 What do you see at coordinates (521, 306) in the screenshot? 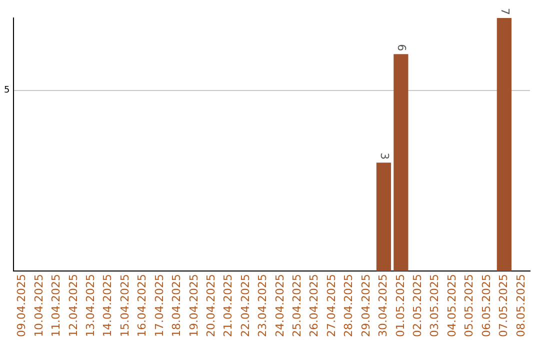
I see `x-tick-label: 08.05.2025` at bounding box center [521, 306].